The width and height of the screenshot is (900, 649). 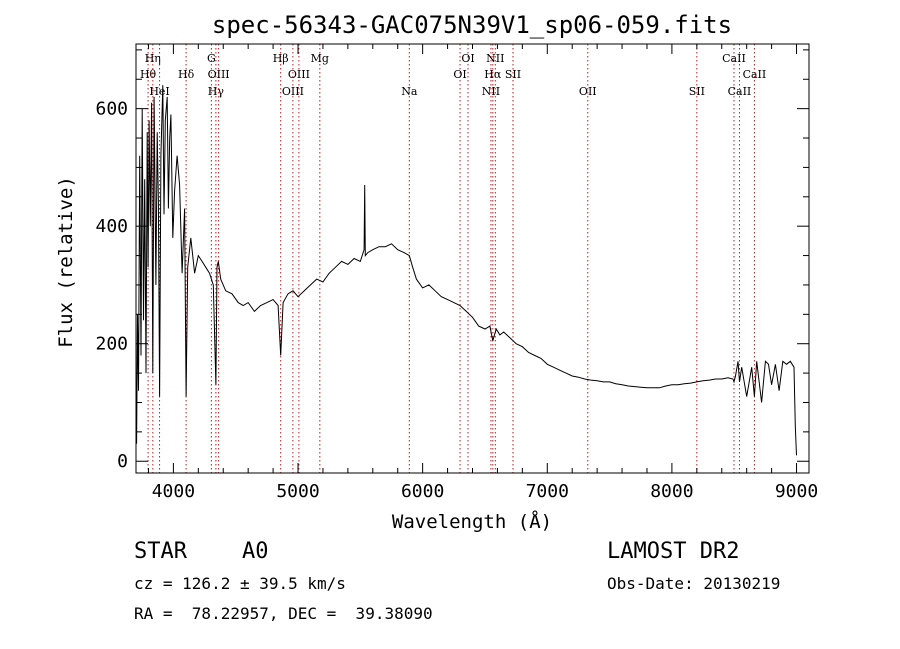 What do you see at coordinates (694, 583) in the screenshot?
I see `obs-date: Obs-Date: 20130219` at bounding box center [694, 583].